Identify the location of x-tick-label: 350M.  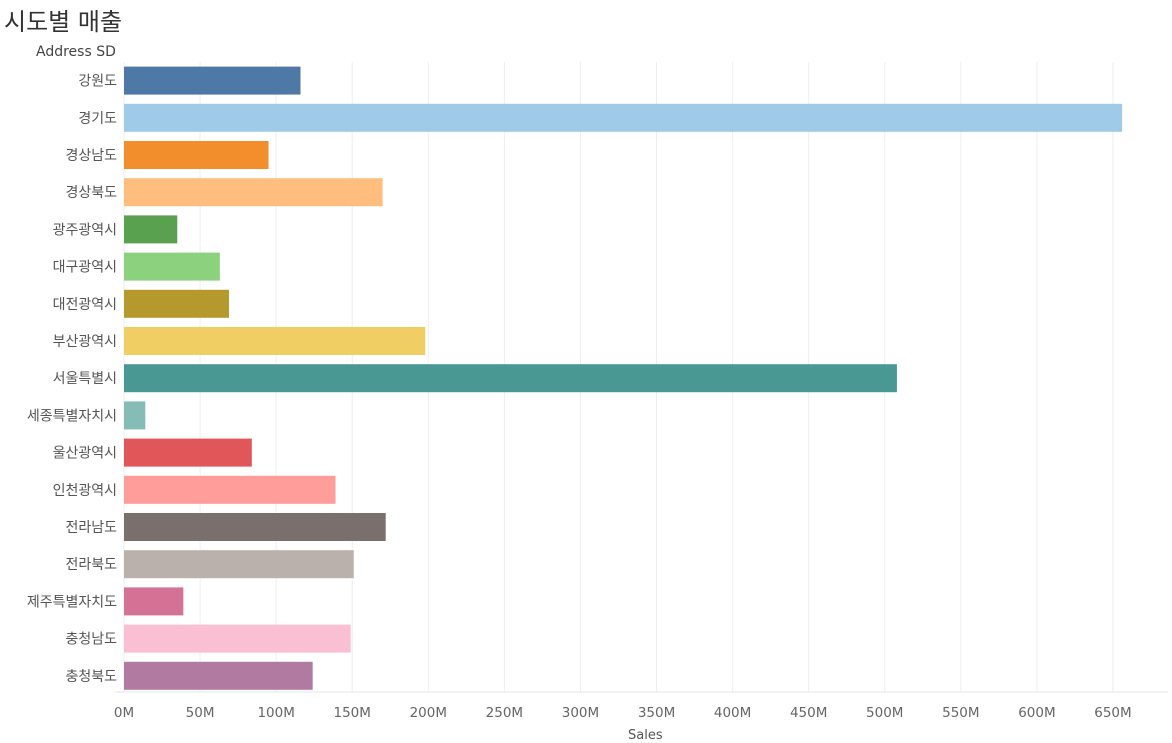
(656, 713).